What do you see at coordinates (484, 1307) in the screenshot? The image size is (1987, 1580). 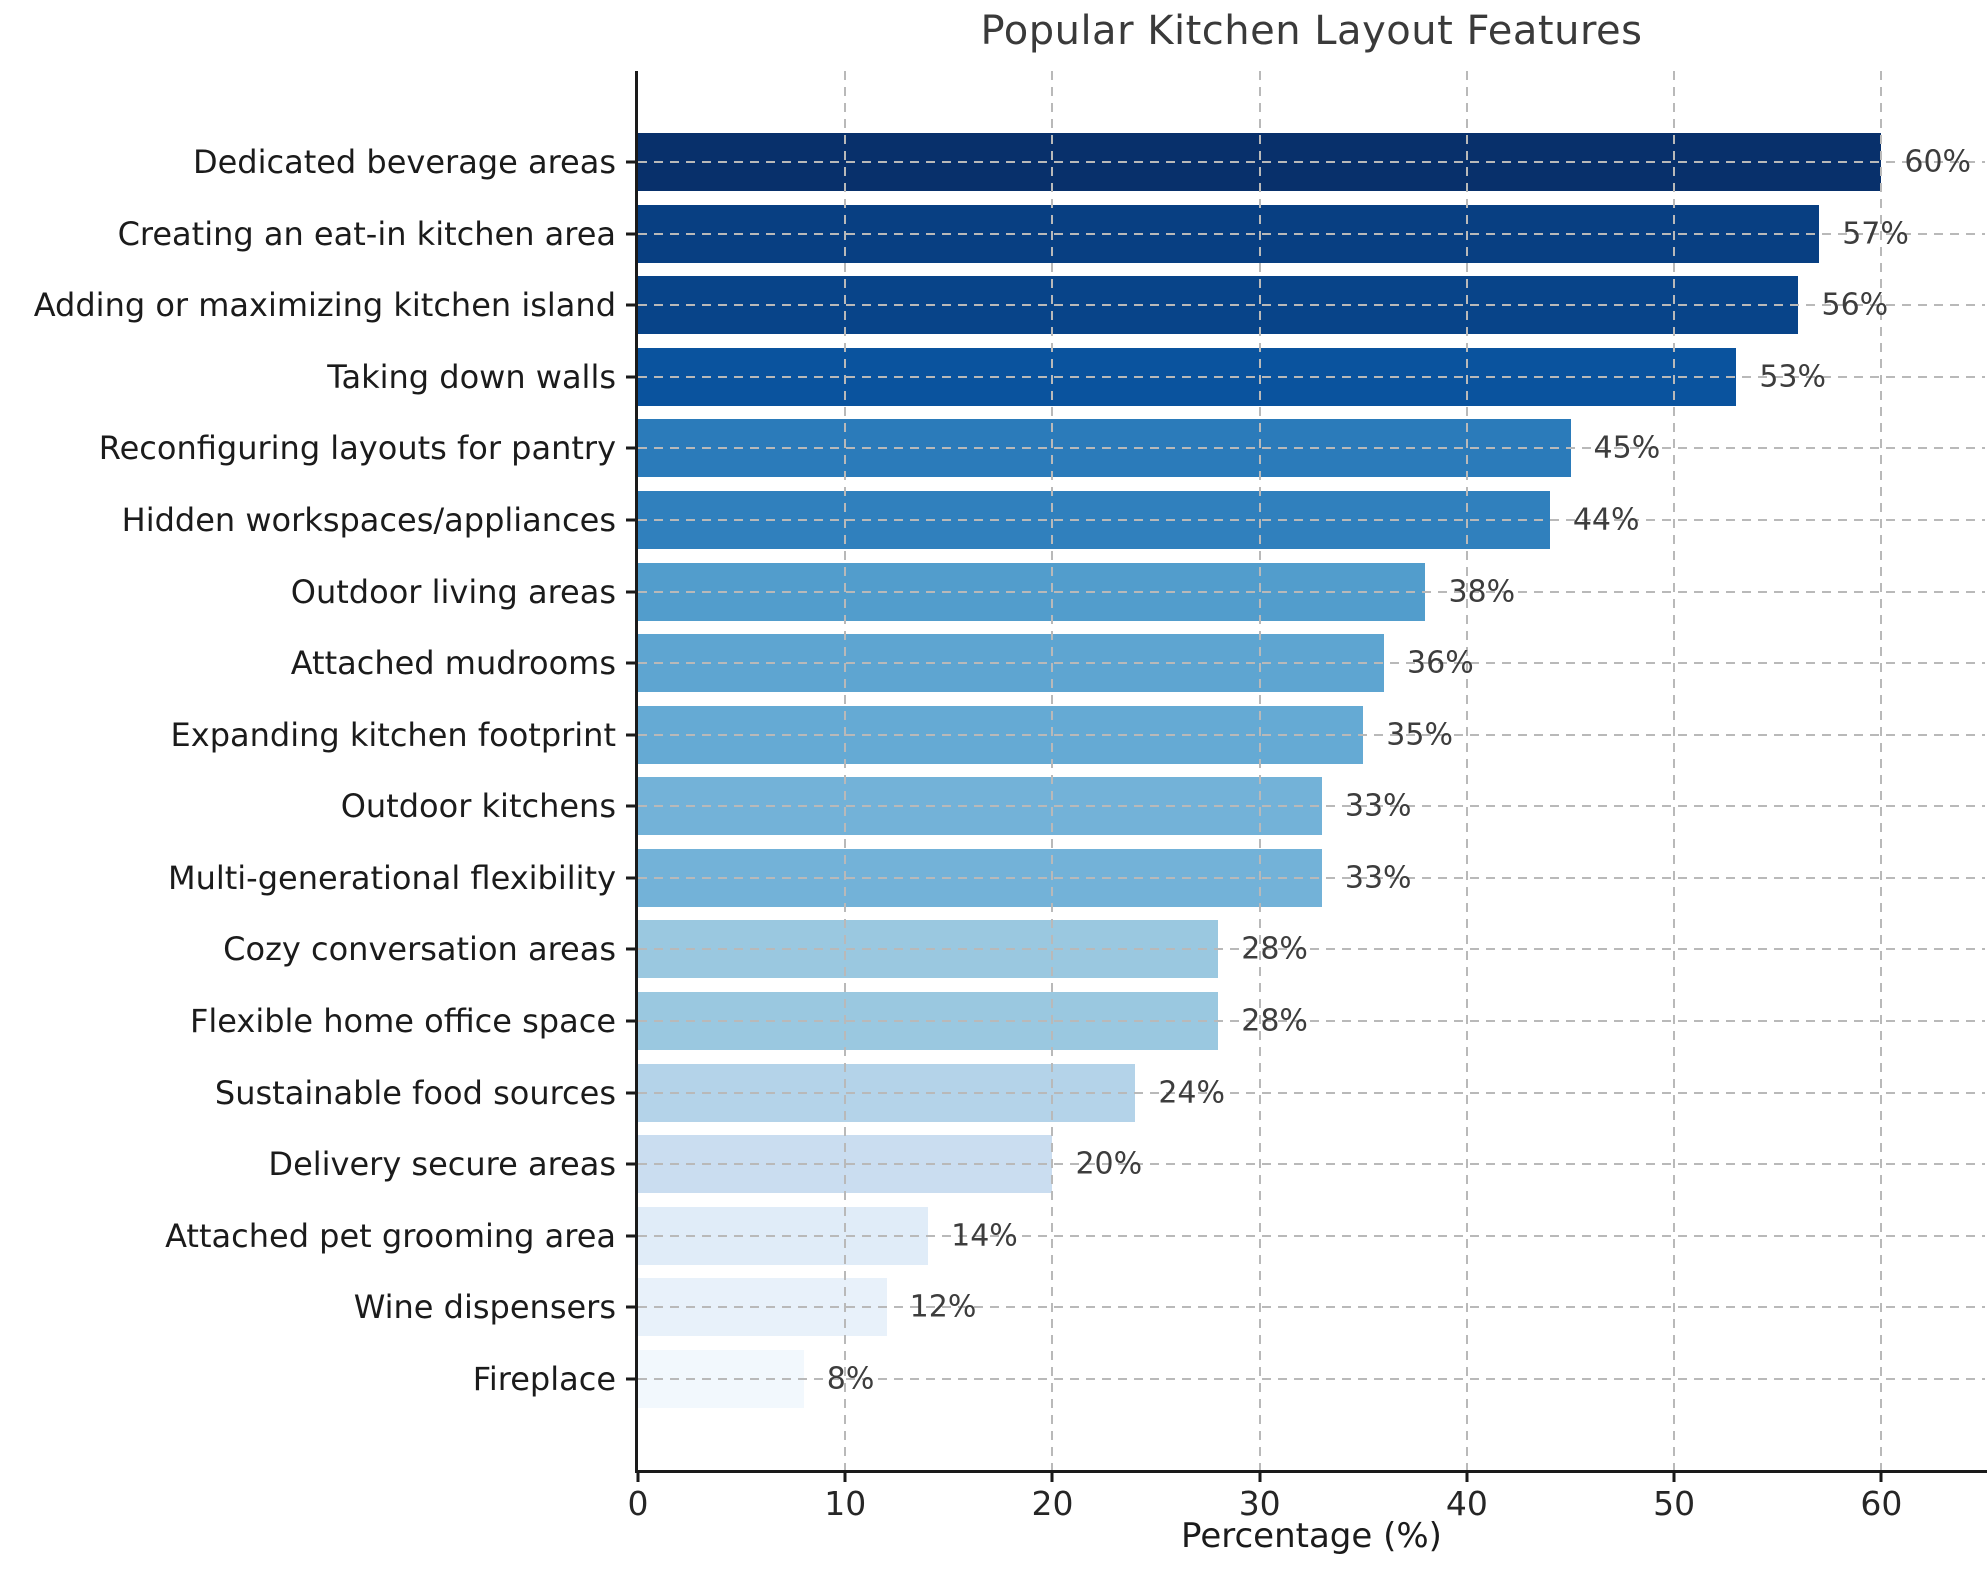 I see `category-label: Wine dispensers` at bounding box center [484, 1307].